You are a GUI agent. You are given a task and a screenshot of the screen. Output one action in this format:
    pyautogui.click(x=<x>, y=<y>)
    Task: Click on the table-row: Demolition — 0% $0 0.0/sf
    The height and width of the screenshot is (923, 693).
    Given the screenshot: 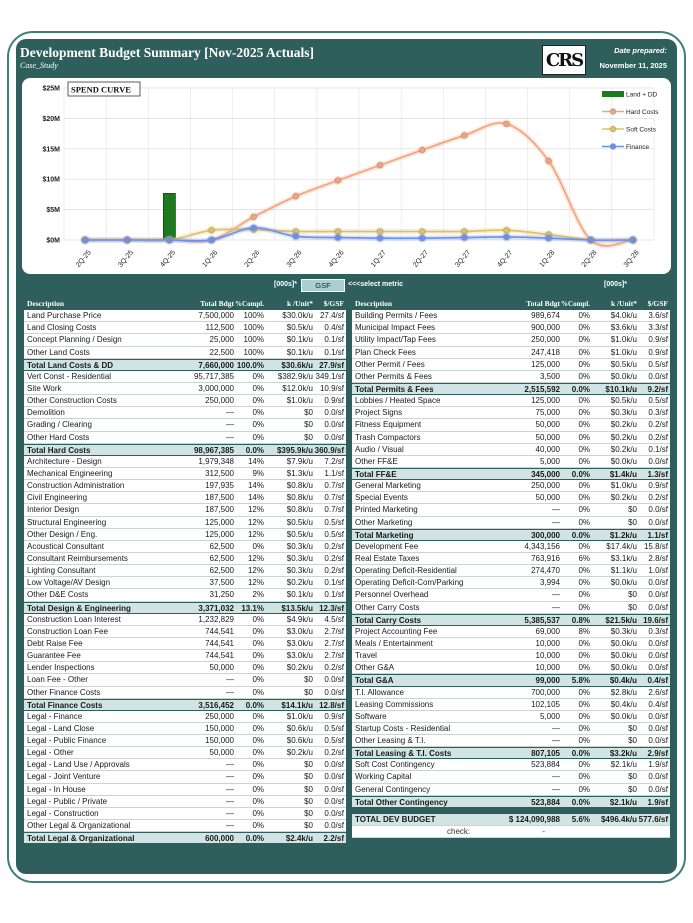 What is the action you would take?
    pyautogui.click(x=185, y=413)
    